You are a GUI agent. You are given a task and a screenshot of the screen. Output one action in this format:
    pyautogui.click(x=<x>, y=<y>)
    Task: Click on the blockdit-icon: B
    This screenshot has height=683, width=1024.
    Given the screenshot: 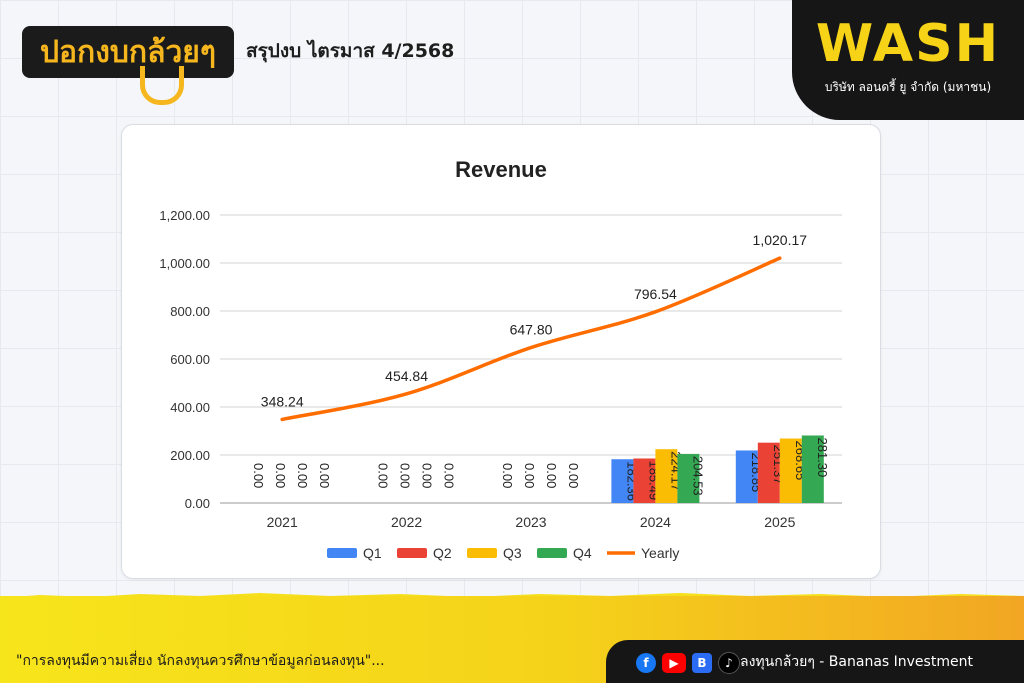 What is the action you would take?
    pyautogui.click(x=702, y=663)
    